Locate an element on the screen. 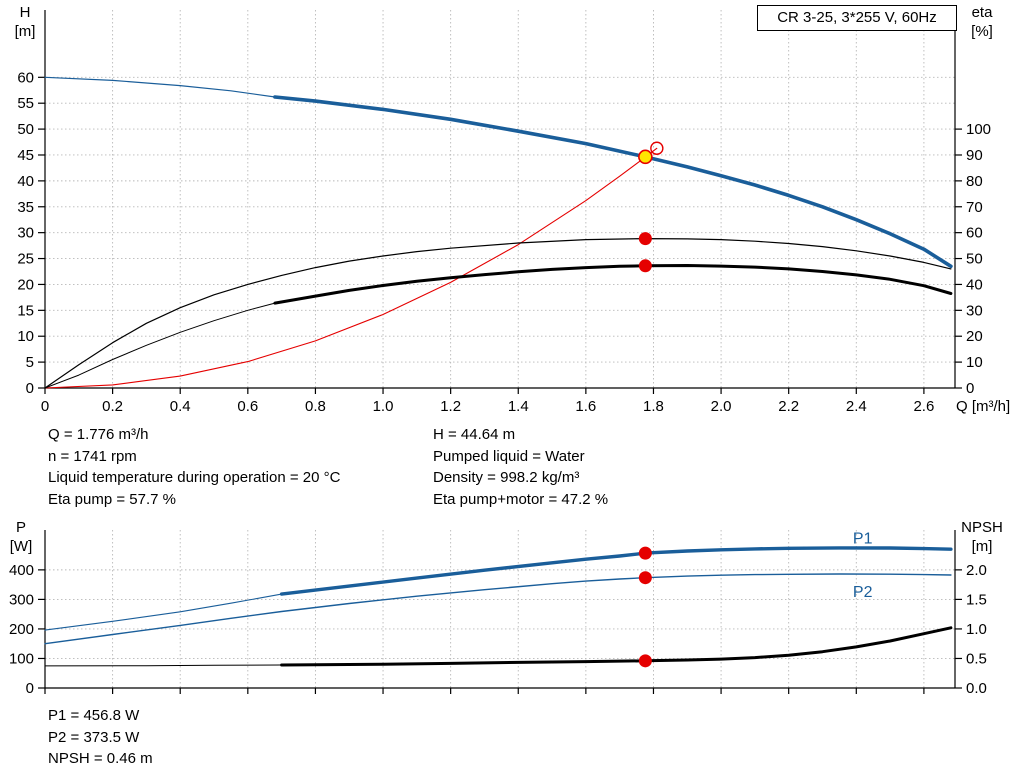 The image size is (1024, 781). info-line-head: H = 44.64 m is located at coordinates (474, 434).